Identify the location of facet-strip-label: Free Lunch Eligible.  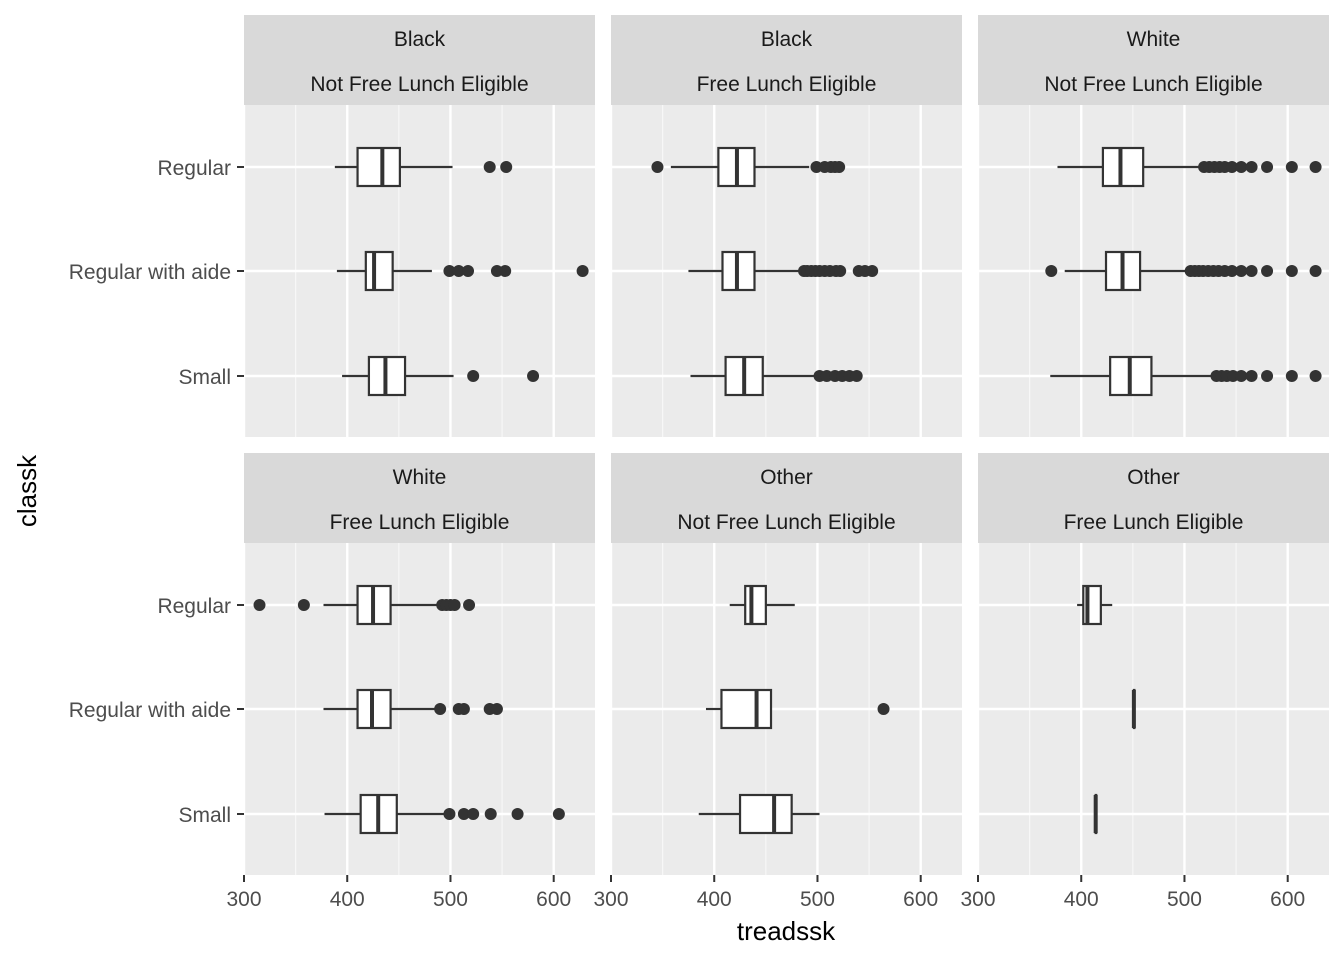
(787, 84).